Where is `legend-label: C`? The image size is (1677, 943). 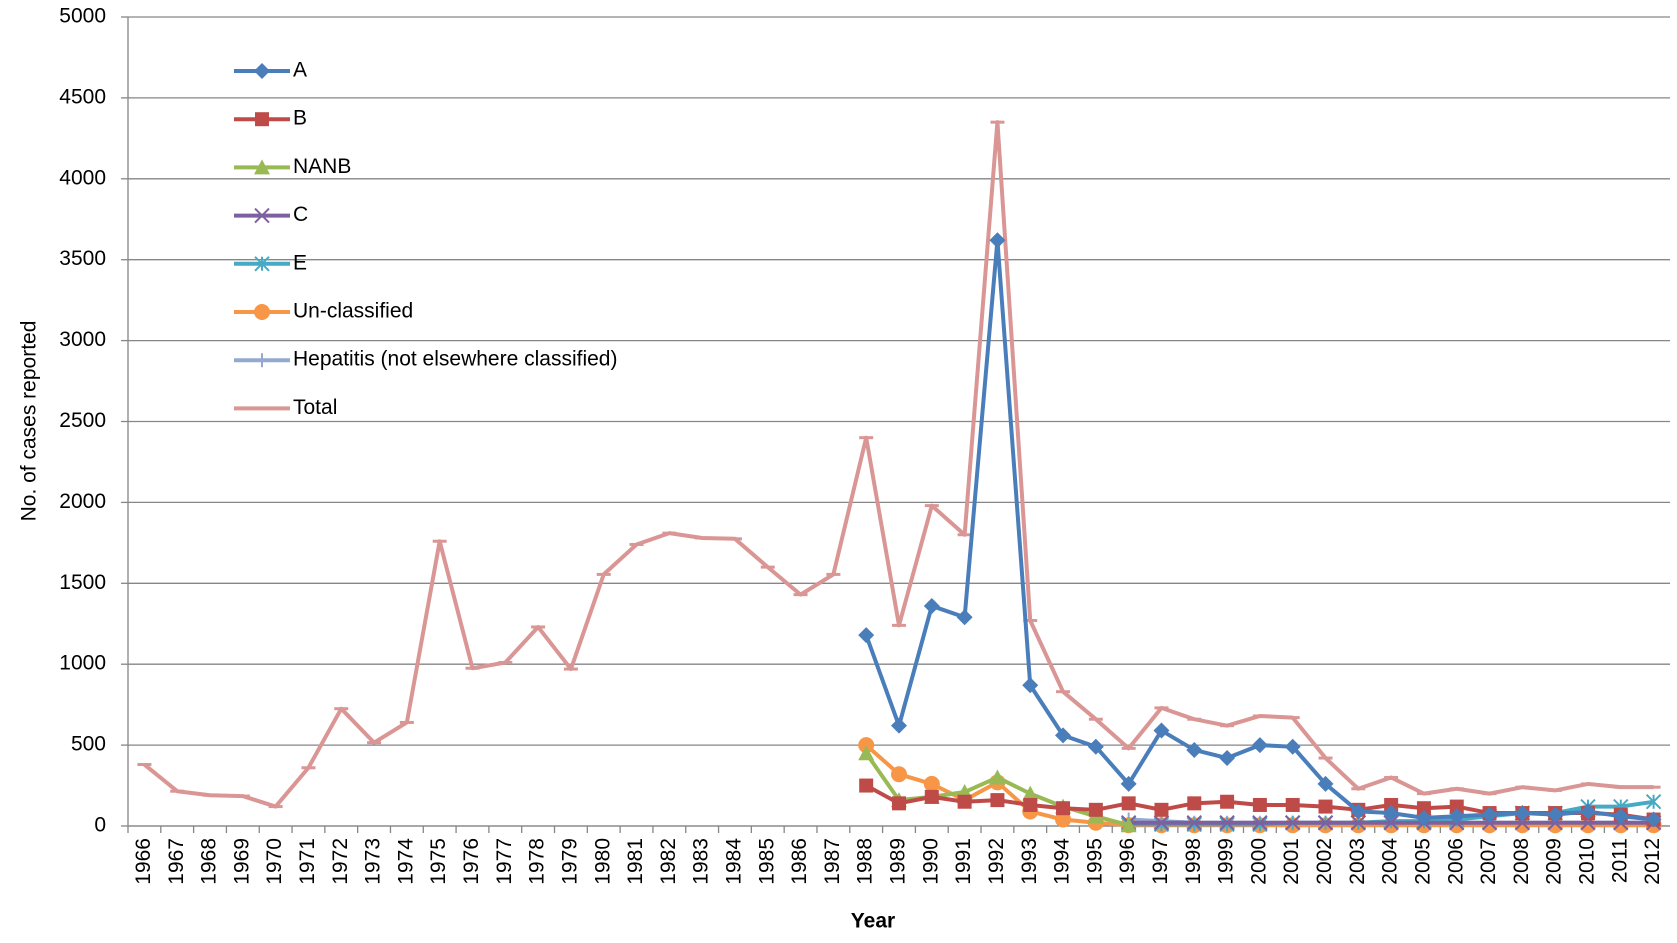 legend-label: C is located at coordinates (300, 214).